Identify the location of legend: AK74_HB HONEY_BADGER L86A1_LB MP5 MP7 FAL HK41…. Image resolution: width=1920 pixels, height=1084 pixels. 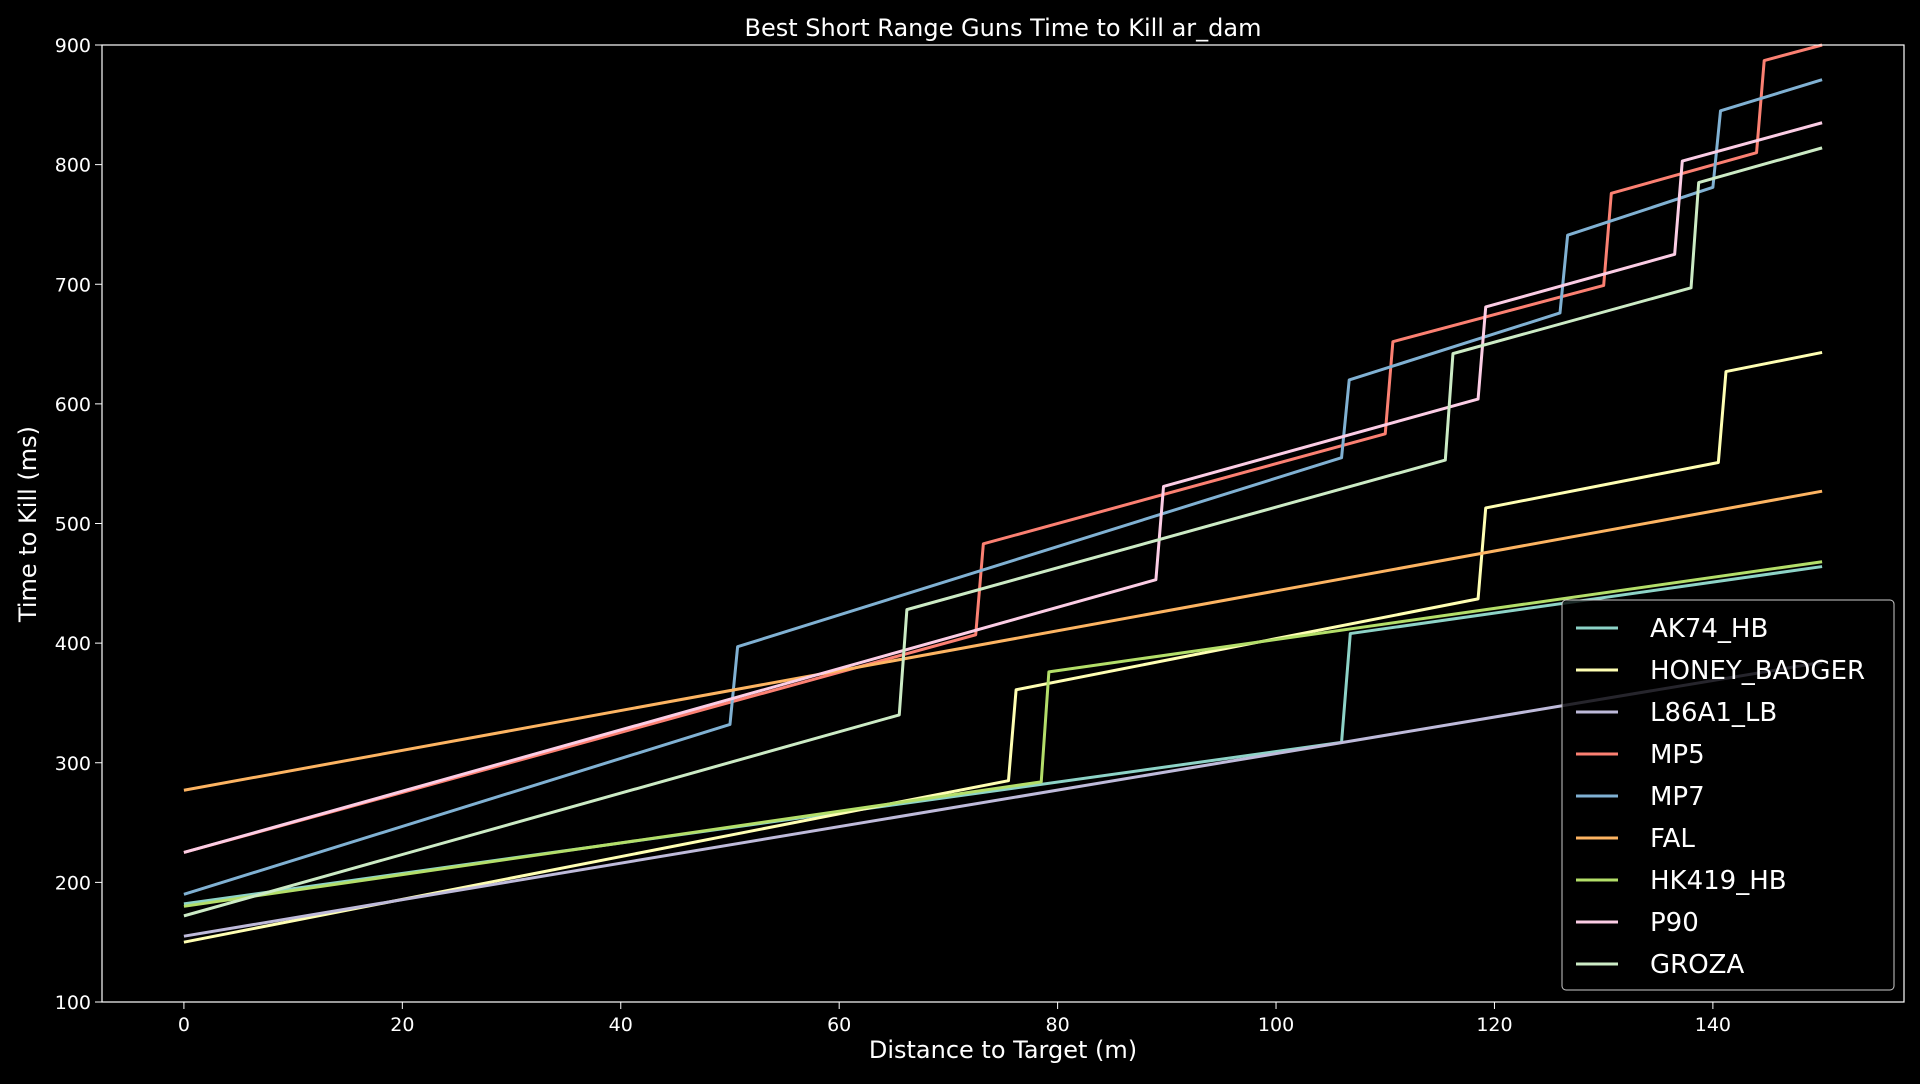
(1728, 795).